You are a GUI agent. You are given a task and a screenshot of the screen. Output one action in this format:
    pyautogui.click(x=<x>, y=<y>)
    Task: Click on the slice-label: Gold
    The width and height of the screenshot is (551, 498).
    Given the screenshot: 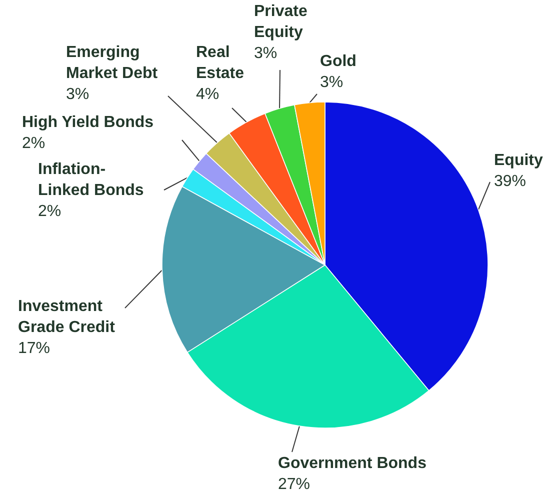 What is the action you would take?
    pyautogui.click(x=338, y=61)
    